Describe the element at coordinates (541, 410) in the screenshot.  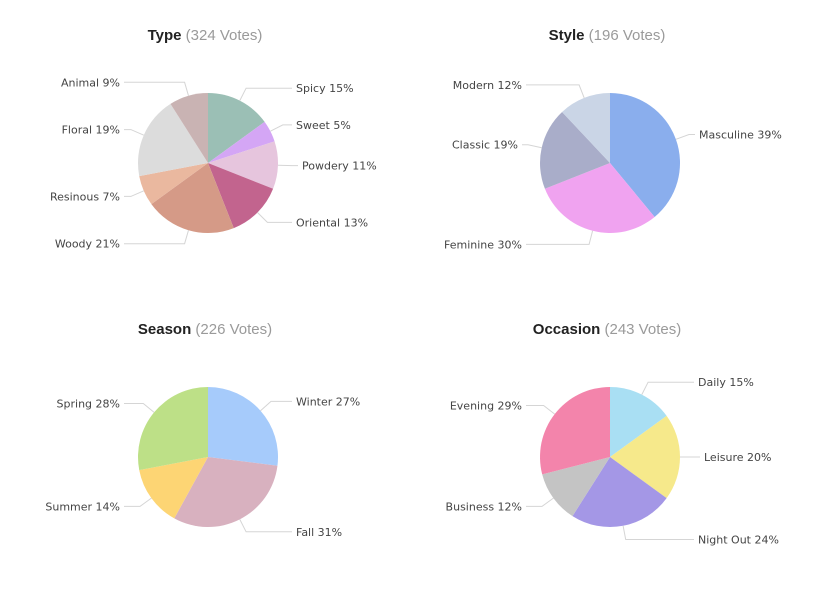
I see `leader-line-occasion-evening` at that location.